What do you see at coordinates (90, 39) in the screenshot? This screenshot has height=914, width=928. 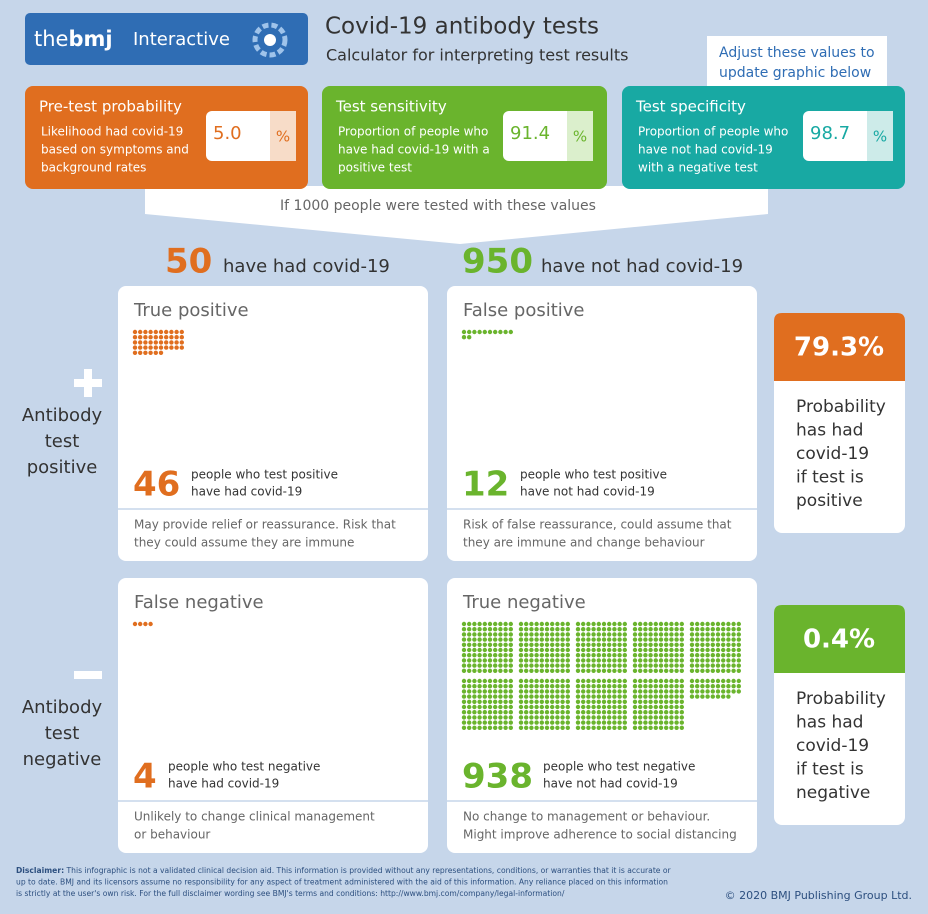 I see `logo-brand: bmj` at bounding box center [90, 39].